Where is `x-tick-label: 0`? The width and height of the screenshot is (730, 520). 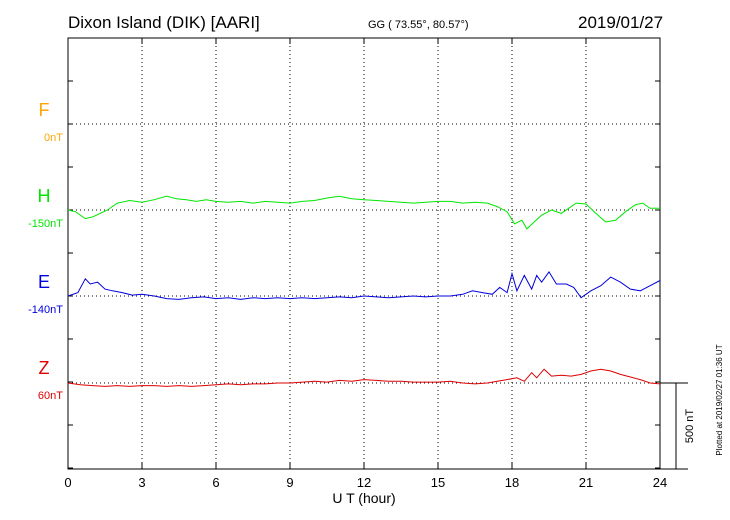 x-tick-label: 0 is located at coordinates (67, 482).